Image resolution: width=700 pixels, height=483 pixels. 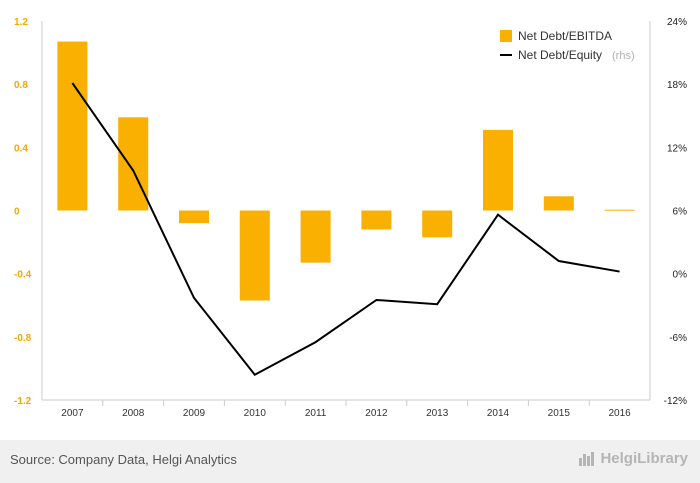 I want to click on left-tick-label: -0.4, so click(x=23, y=275).